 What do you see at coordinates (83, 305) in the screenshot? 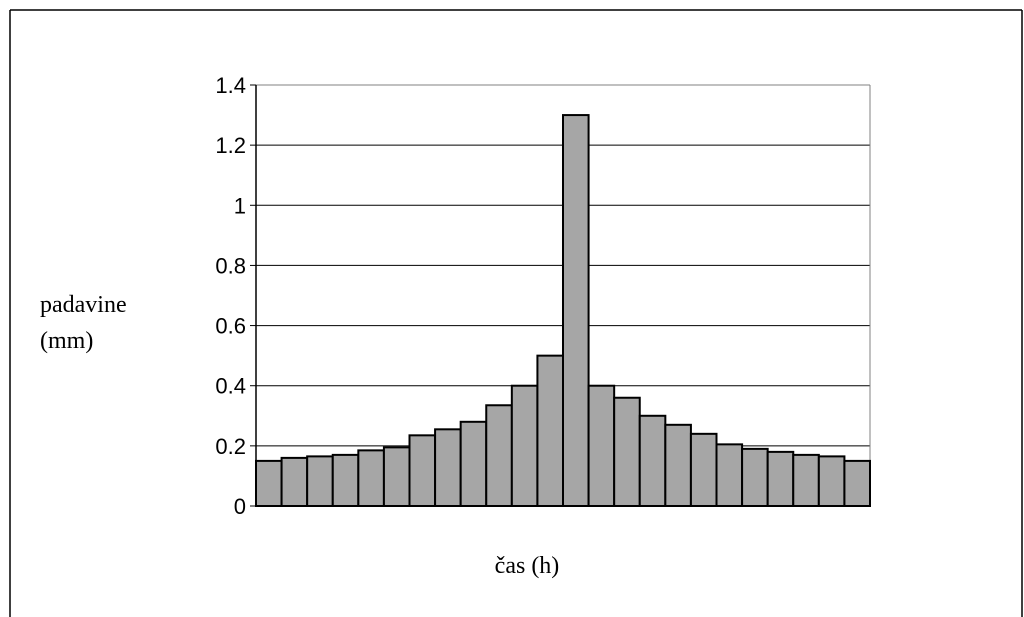
I see `y-axis-label-line1: padavine` at bounding box center [83, 305].